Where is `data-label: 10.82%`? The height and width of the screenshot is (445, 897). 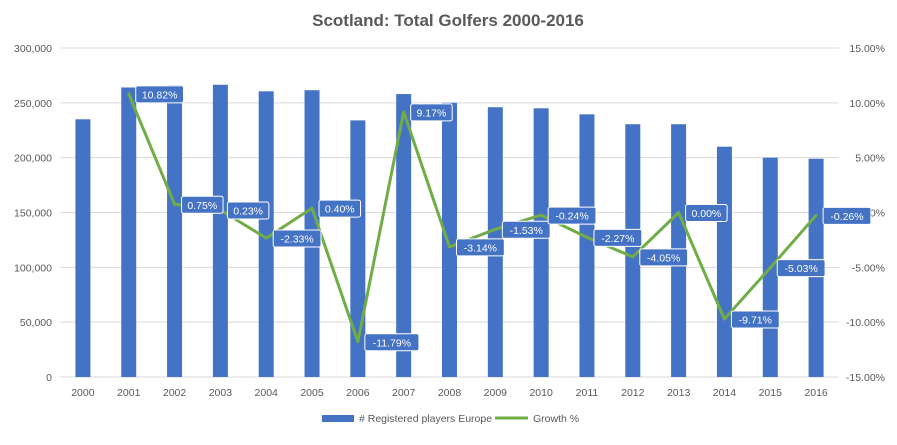 data-label: 10.82% is located at coordinates (160, 94).